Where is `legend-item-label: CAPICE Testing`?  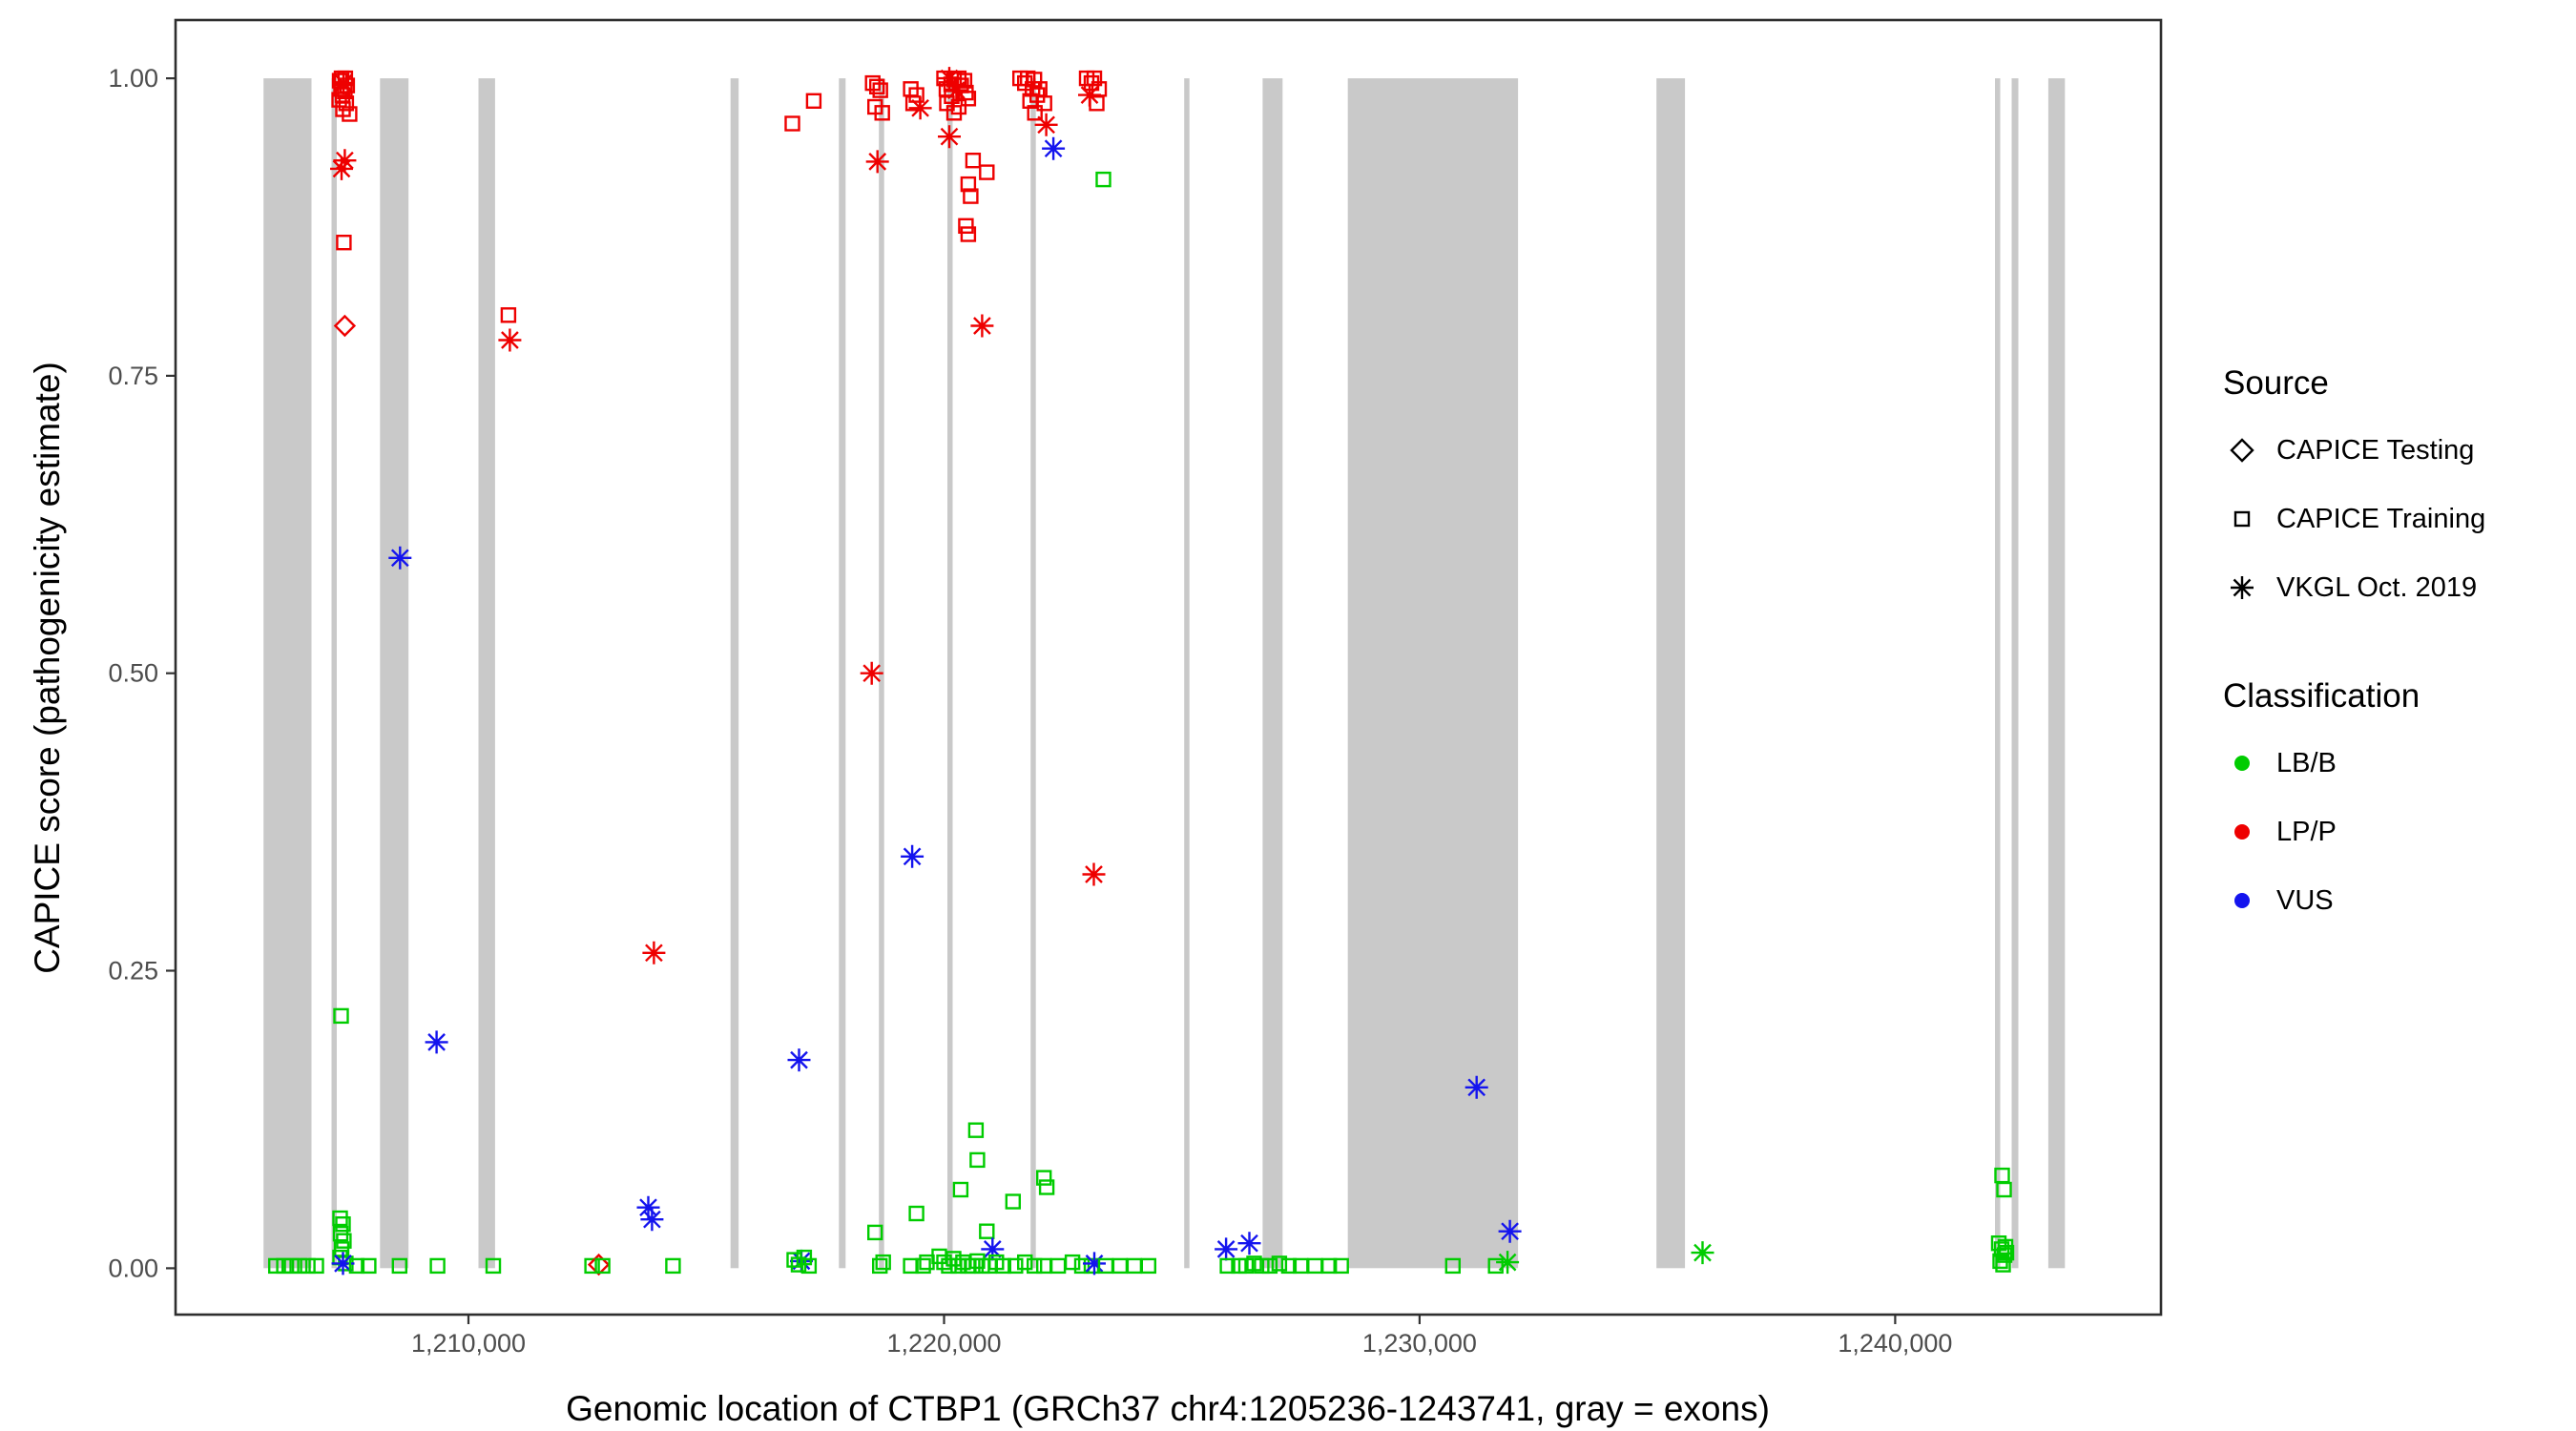 legend-item-label: CAPICE Testing is located at coordinates (2375, 450).